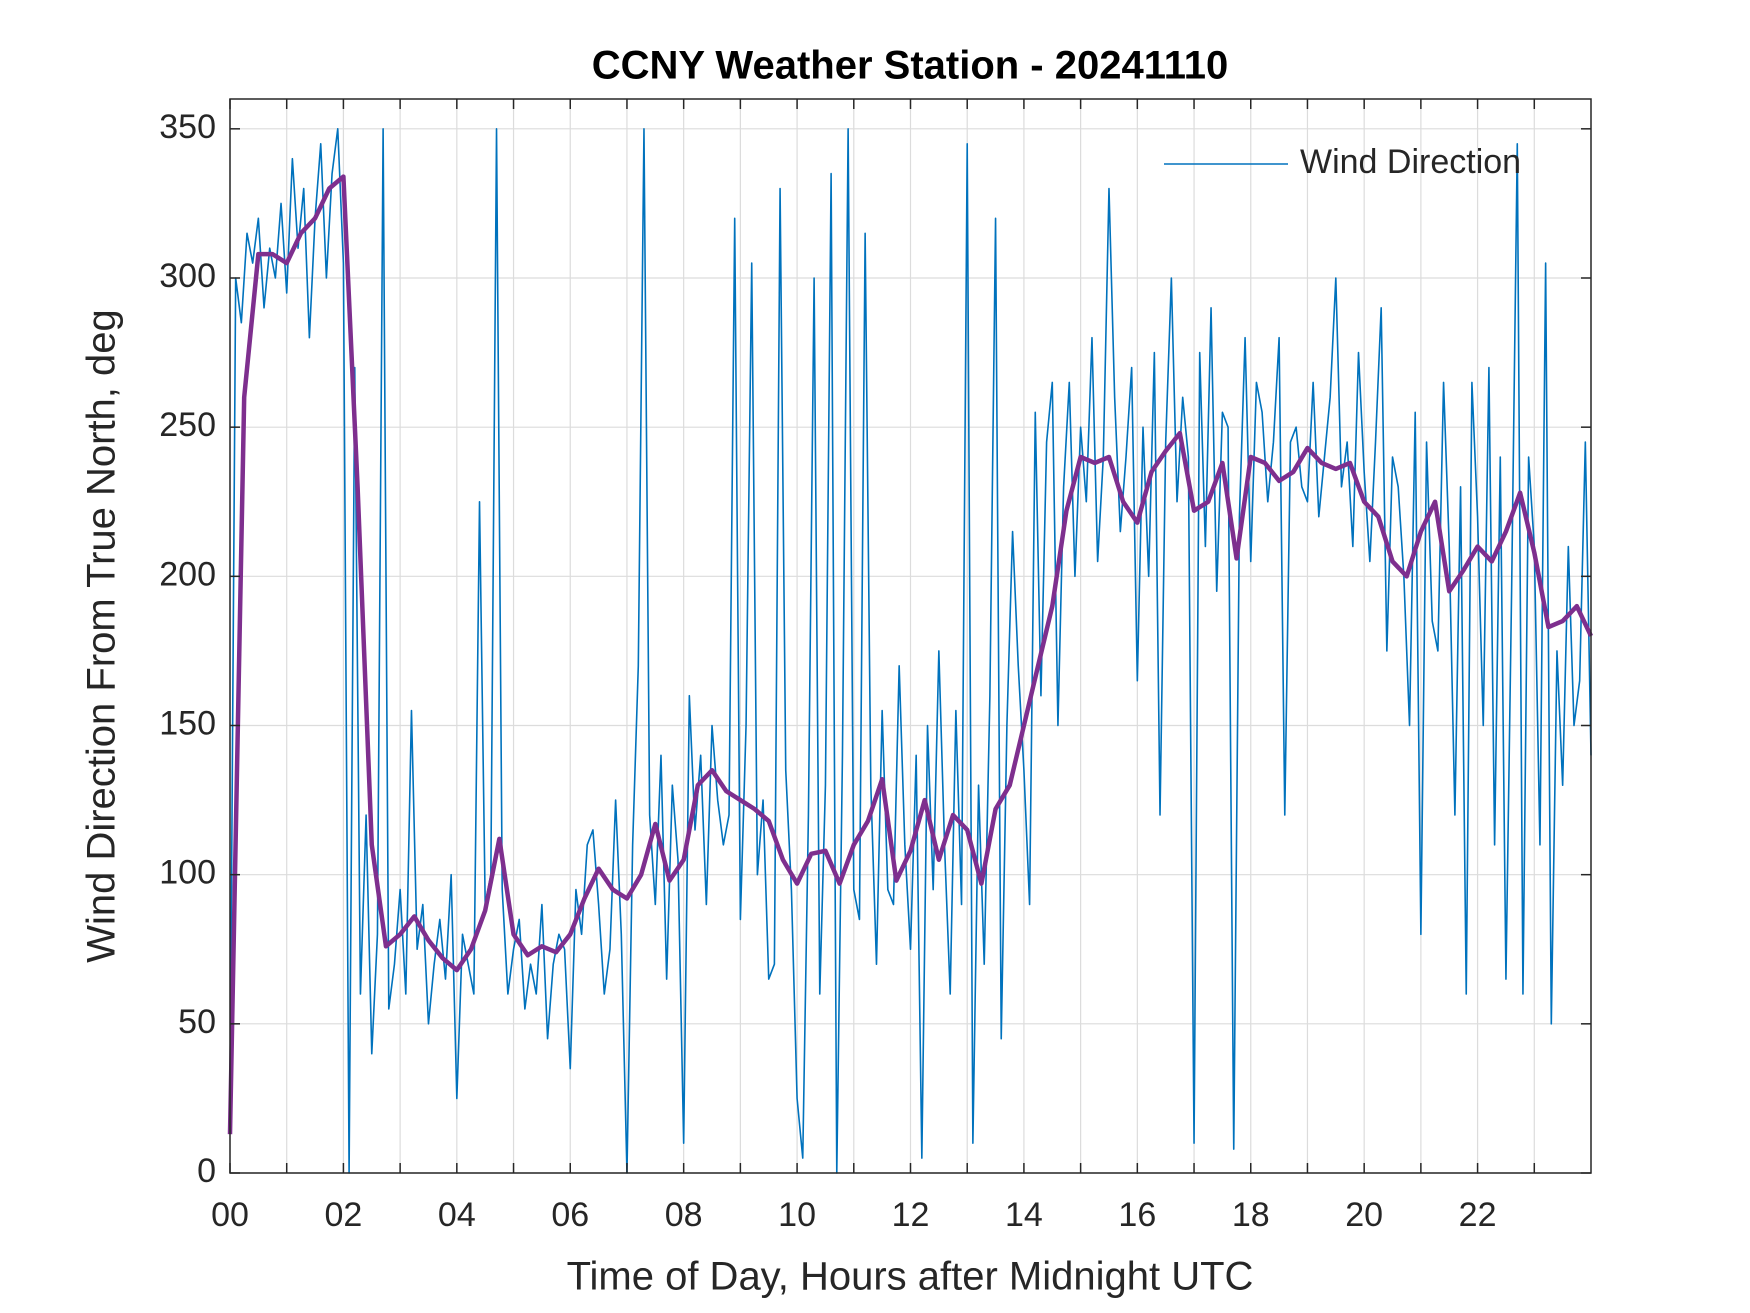  What do you see at coordinates (1410, 162) in the screenshot?
I see `legend-label: Wind Direction` at bounding box center [1410, 162].